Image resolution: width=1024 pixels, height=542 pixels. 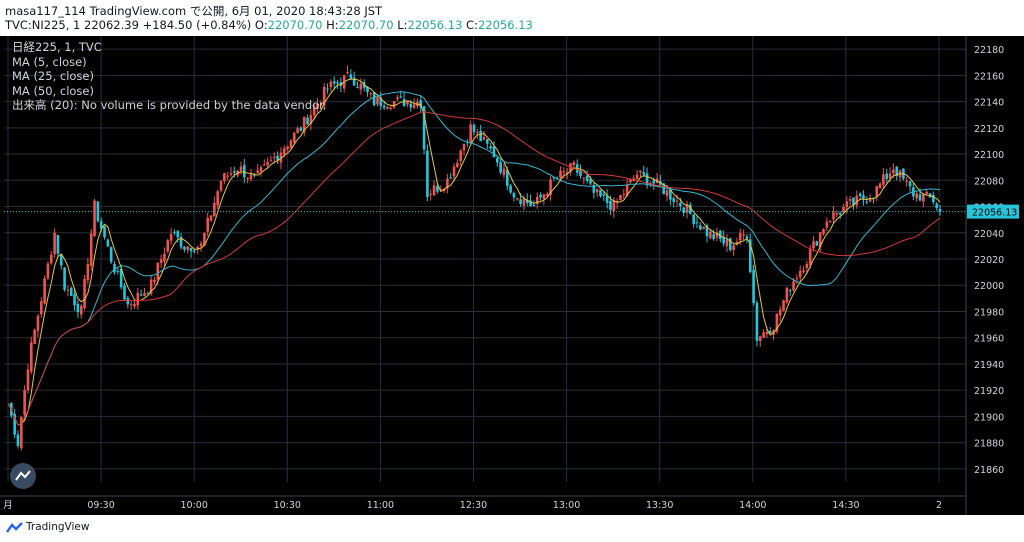 What do you see at coordinates (993, 211) in the screenshot?
I see `last-price-tag` at bounding box center [993, 211].